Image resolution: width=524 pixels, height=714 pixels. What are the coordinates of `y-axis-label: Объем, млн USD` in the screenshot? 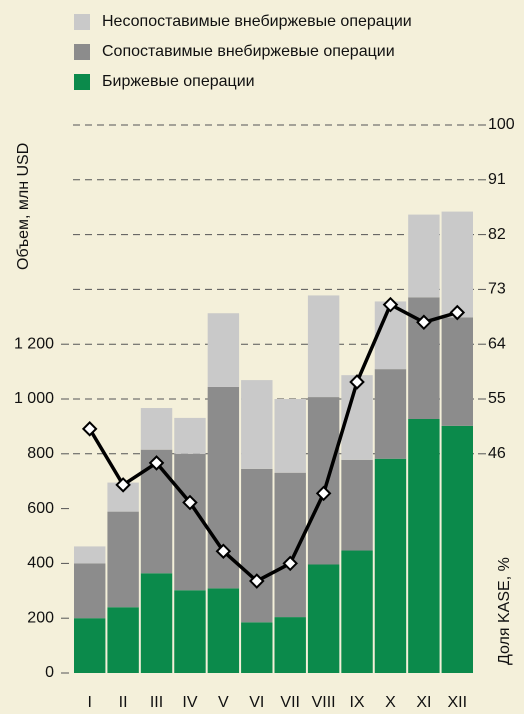 It's located at (23, 206).